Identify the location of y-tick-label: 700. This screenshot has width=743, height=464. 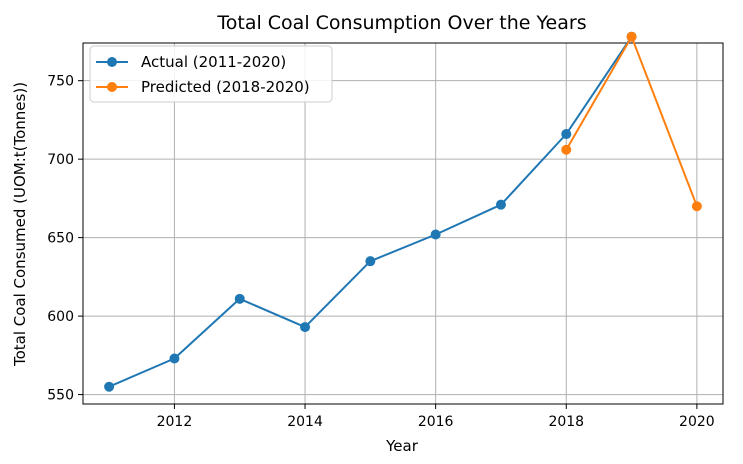
(60, 160).